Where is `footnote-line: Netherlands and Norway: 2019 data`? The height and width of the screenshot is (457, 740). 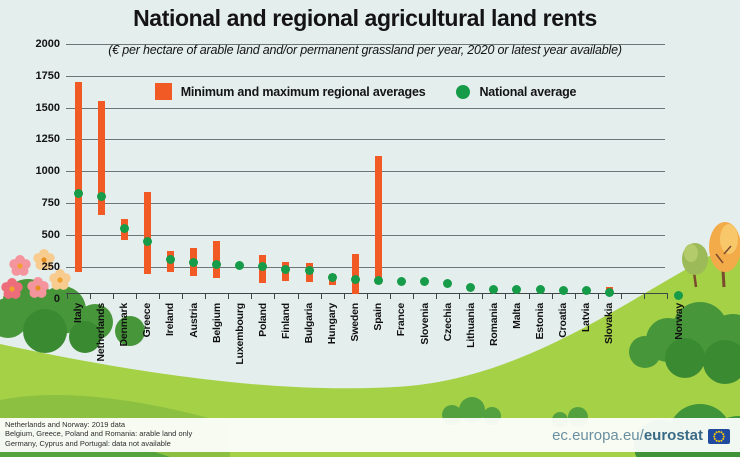
footnote-line: Netherlands and Norway: 2019 data is located at coordinates (65, 424).